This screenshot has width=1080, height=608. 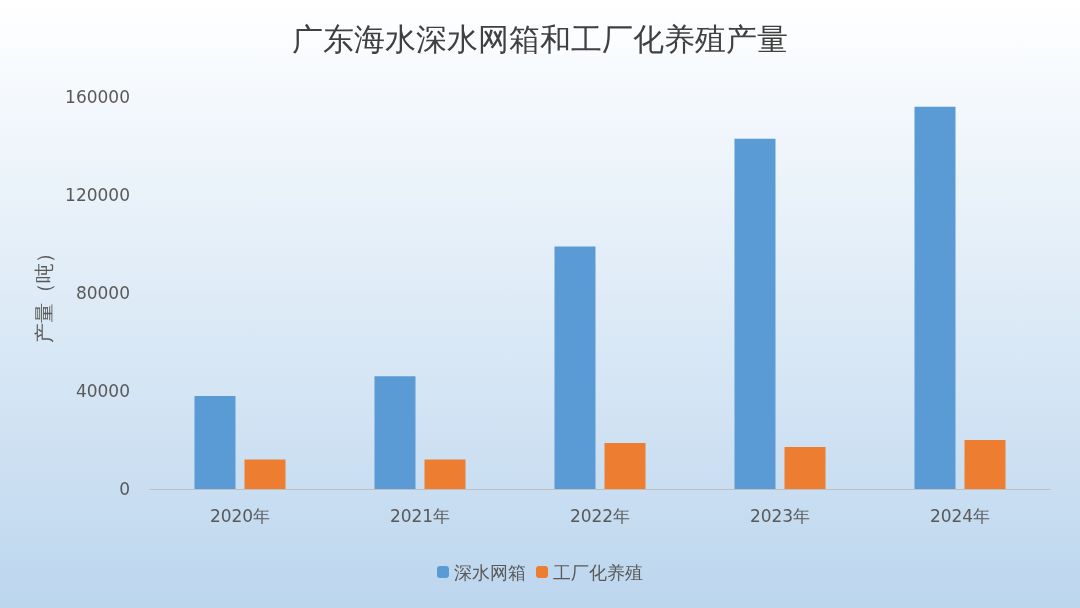 I want to click on y-tick-label: 0, so click(x=124, y=489).